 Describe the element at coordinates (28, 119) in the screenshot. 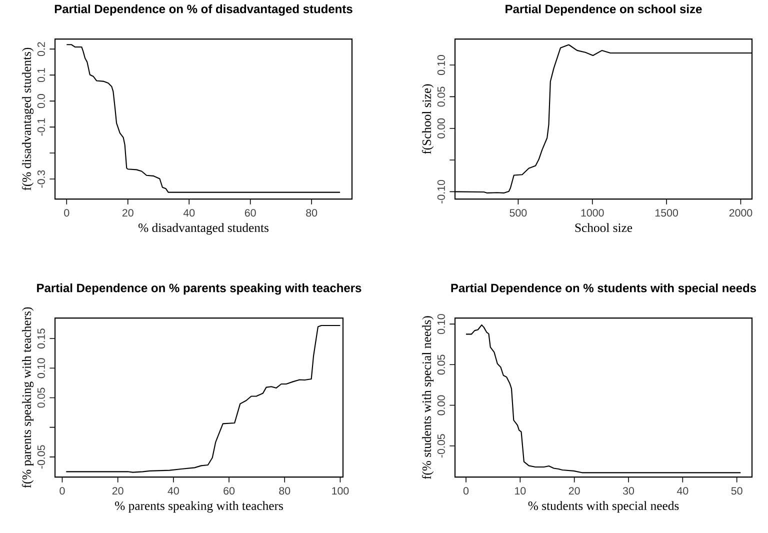

I see `y-axis-title: f(% disadvantaged students)` at that location.